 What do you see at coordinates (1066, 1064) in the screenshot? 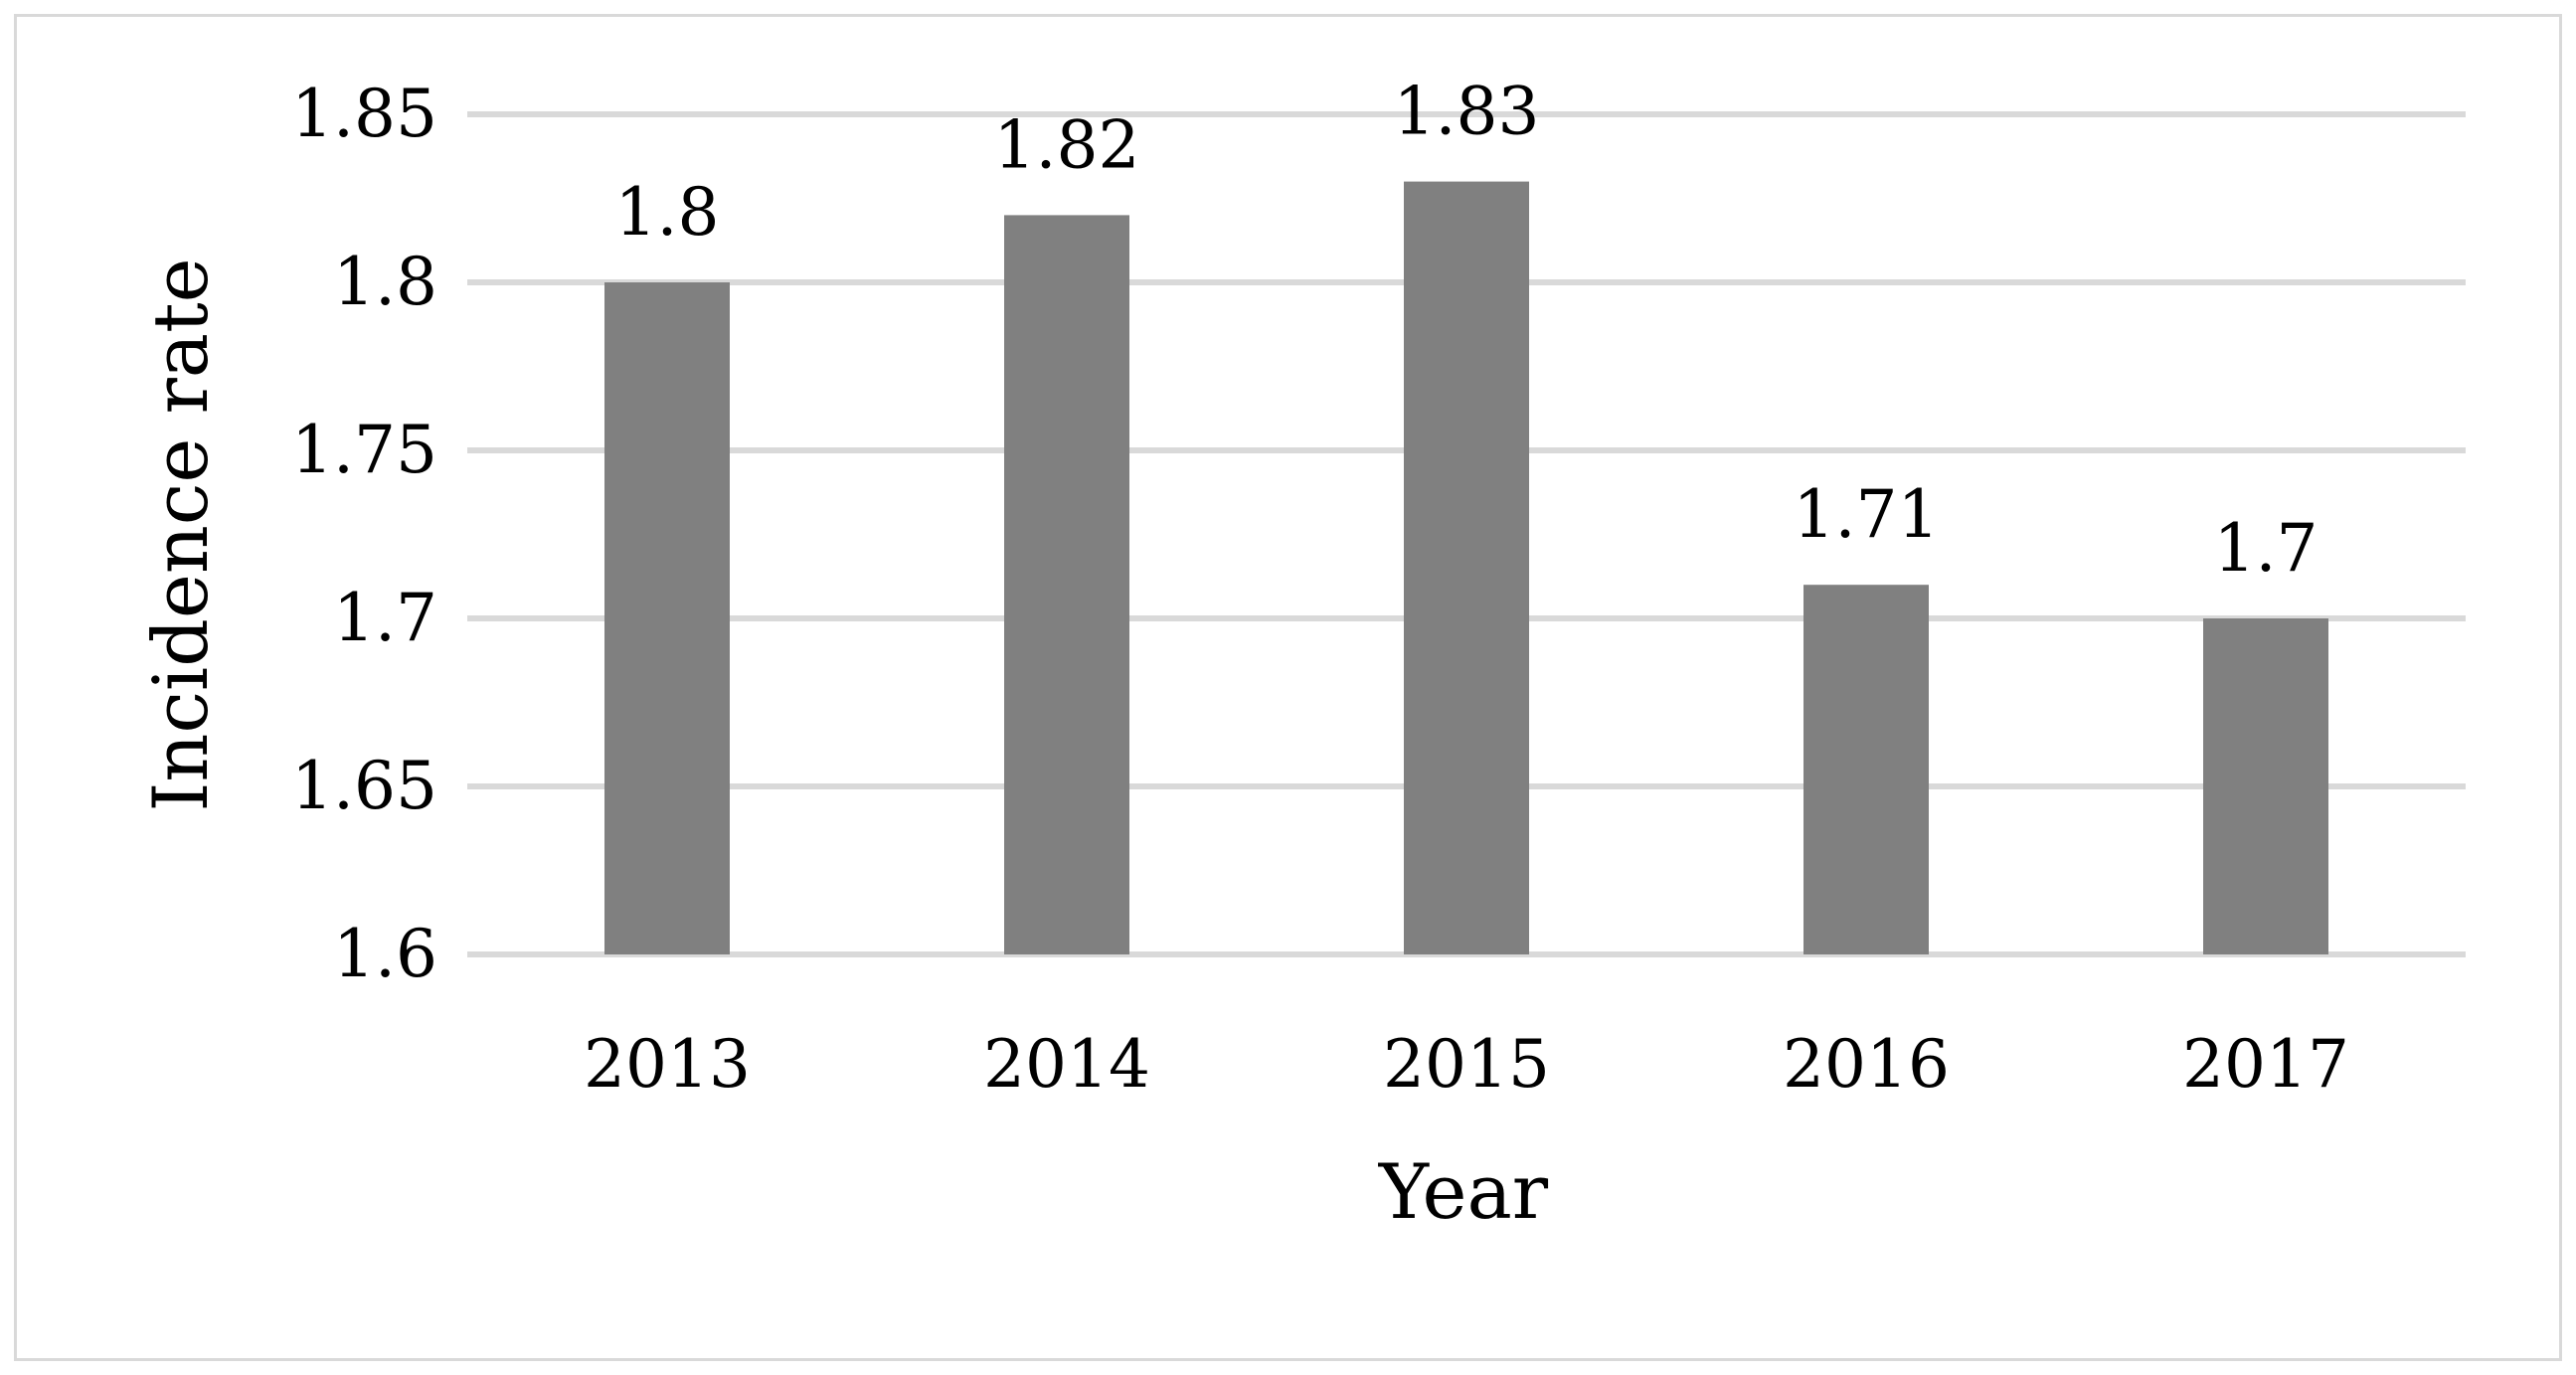
I see `x-tick-label: 2014` at bounding box center [1066, 1064].